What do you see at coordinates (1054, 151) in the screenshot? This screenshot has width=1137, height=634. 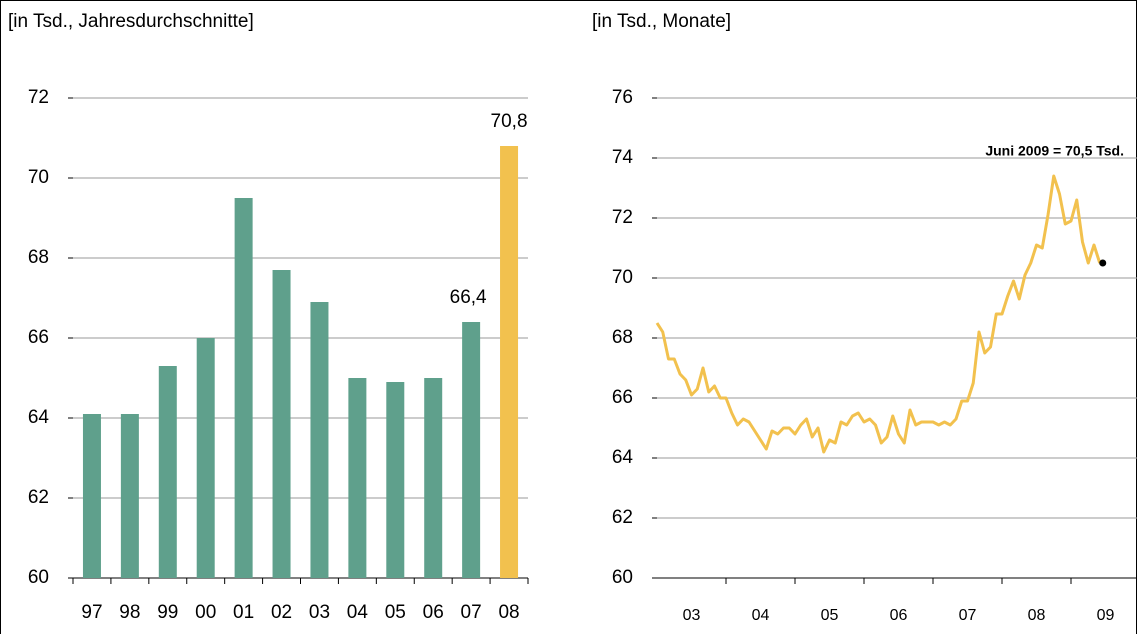 I see `annotation: Juni 2009 = 70,5 Tsd.` at bounding box center [1054, 151].